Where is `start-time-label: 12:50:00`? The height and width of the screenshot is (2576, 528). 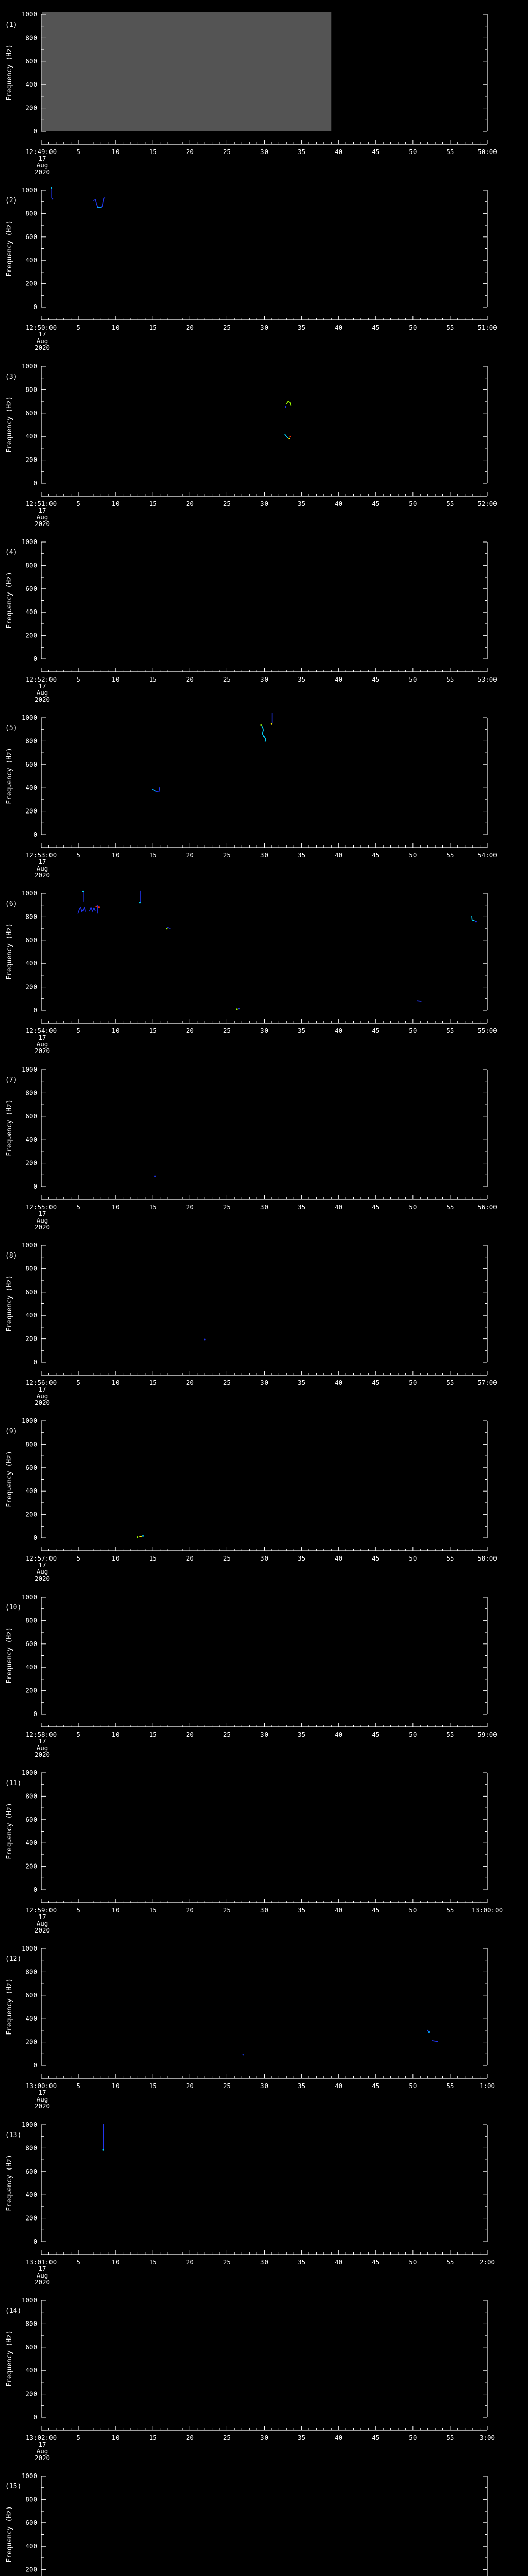 start-time-label: 12:50:00 is located at coordinates (41, 327).